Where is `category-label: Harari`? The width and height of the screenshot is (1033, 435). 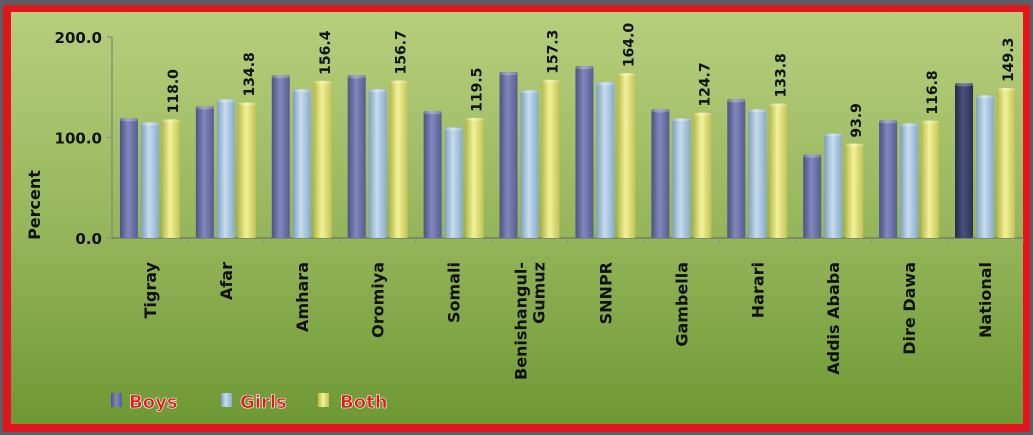
category-label: Harari is located at coordinates (757, 290).